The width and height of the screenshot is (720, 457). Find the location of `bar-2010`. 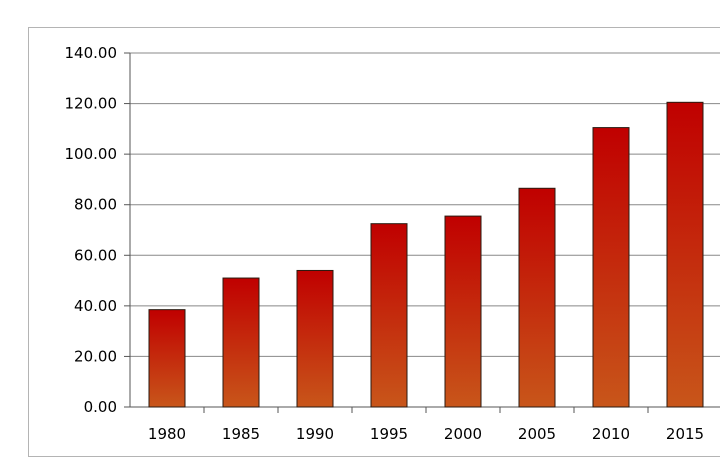

bar-2010 is located at coordinates (611, 267).